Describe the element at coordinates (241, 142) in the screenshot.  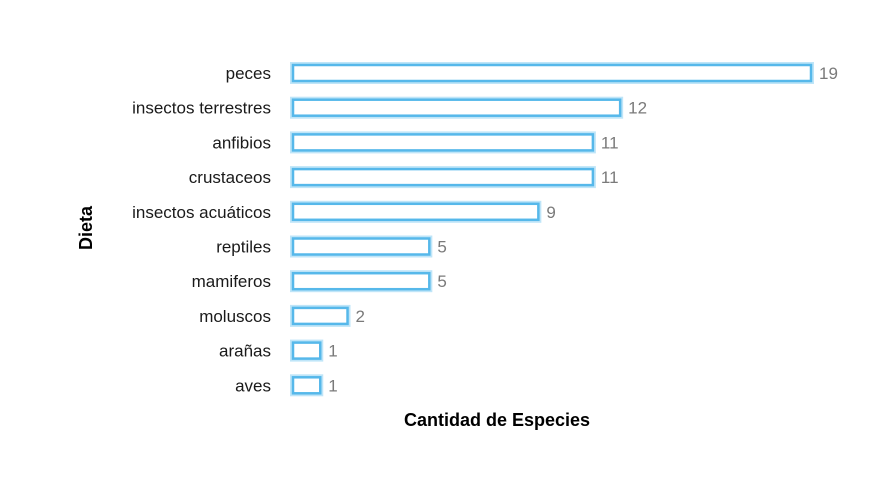
I see `category-label-2: anfibios` at that location.